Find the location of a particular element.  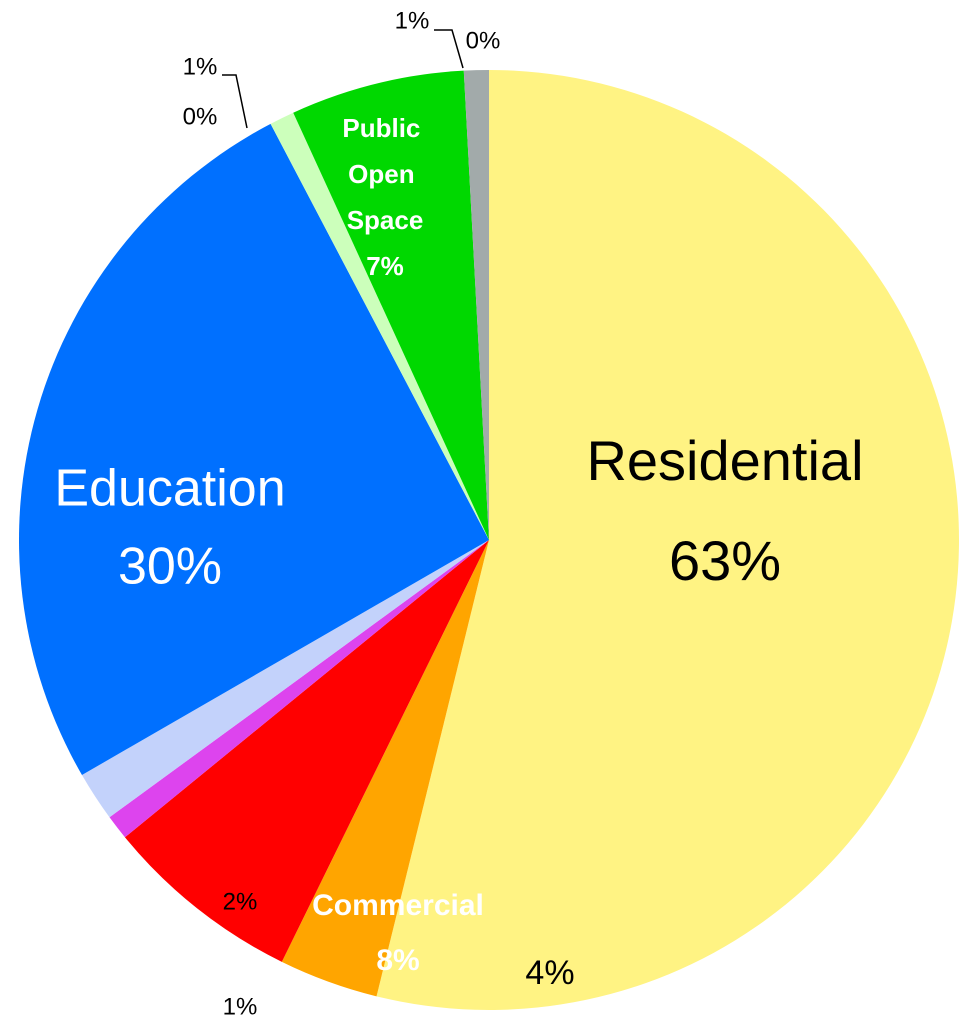

slice-label: Public Open Space is located at coordinates (384, 174).